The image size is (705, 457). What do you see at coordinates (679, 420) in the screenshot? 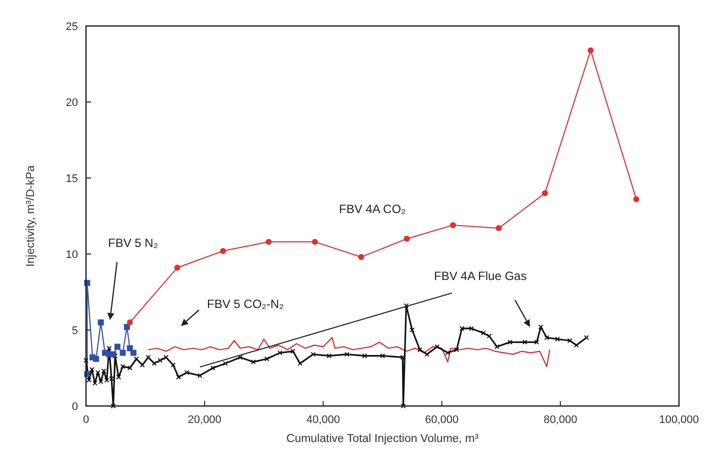
I see `x-tick-label: 100,000` at bounding box center [679, 420].